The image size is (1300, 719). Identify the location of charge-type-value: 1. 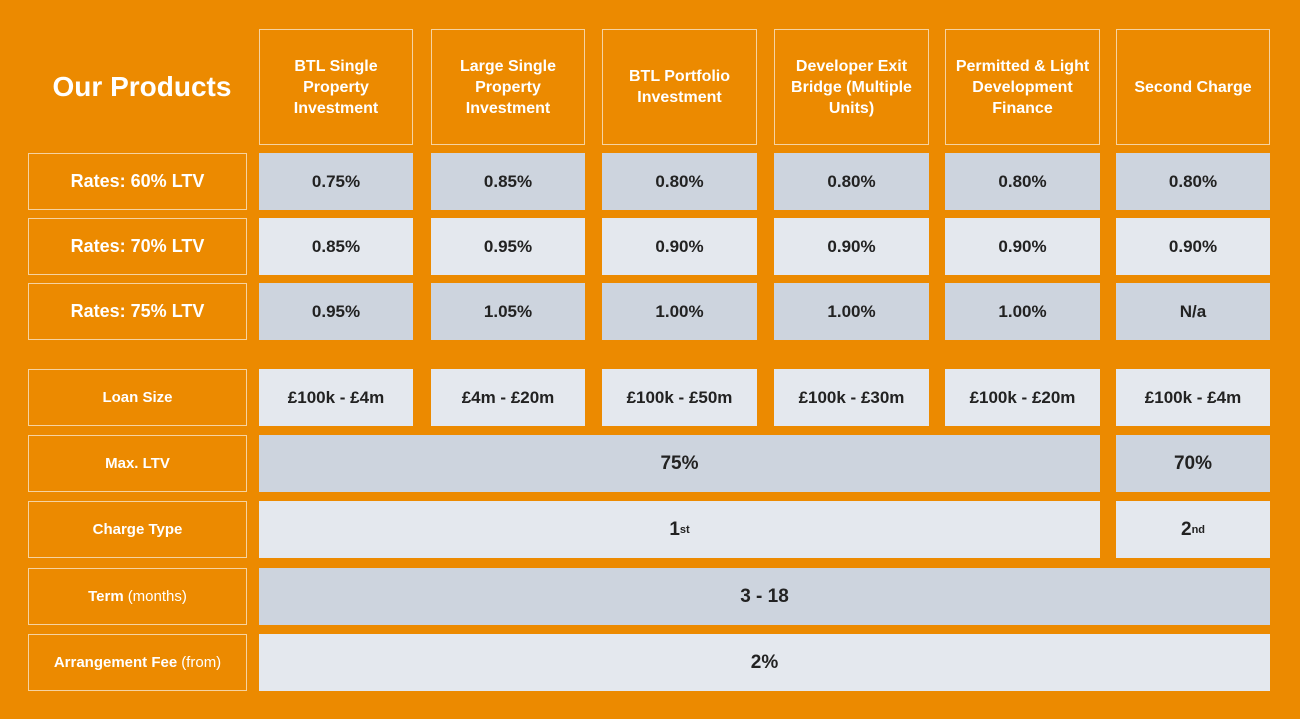
(674, 529).